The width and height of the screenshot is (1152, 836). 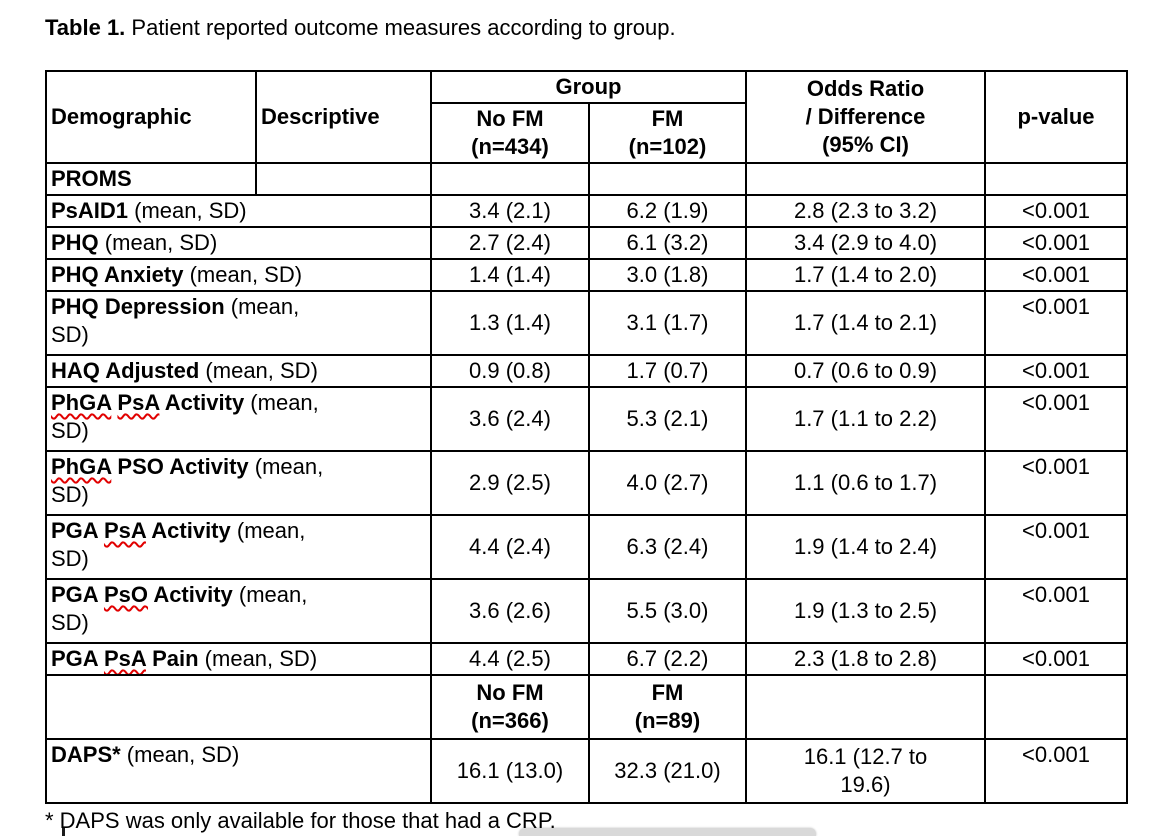 What do you see at coordinates (865, 243) in the screenshot?
I see `cell-odds-ratio: 3.4 (2.9 to 4.0)` at bounding box center [865, 243].